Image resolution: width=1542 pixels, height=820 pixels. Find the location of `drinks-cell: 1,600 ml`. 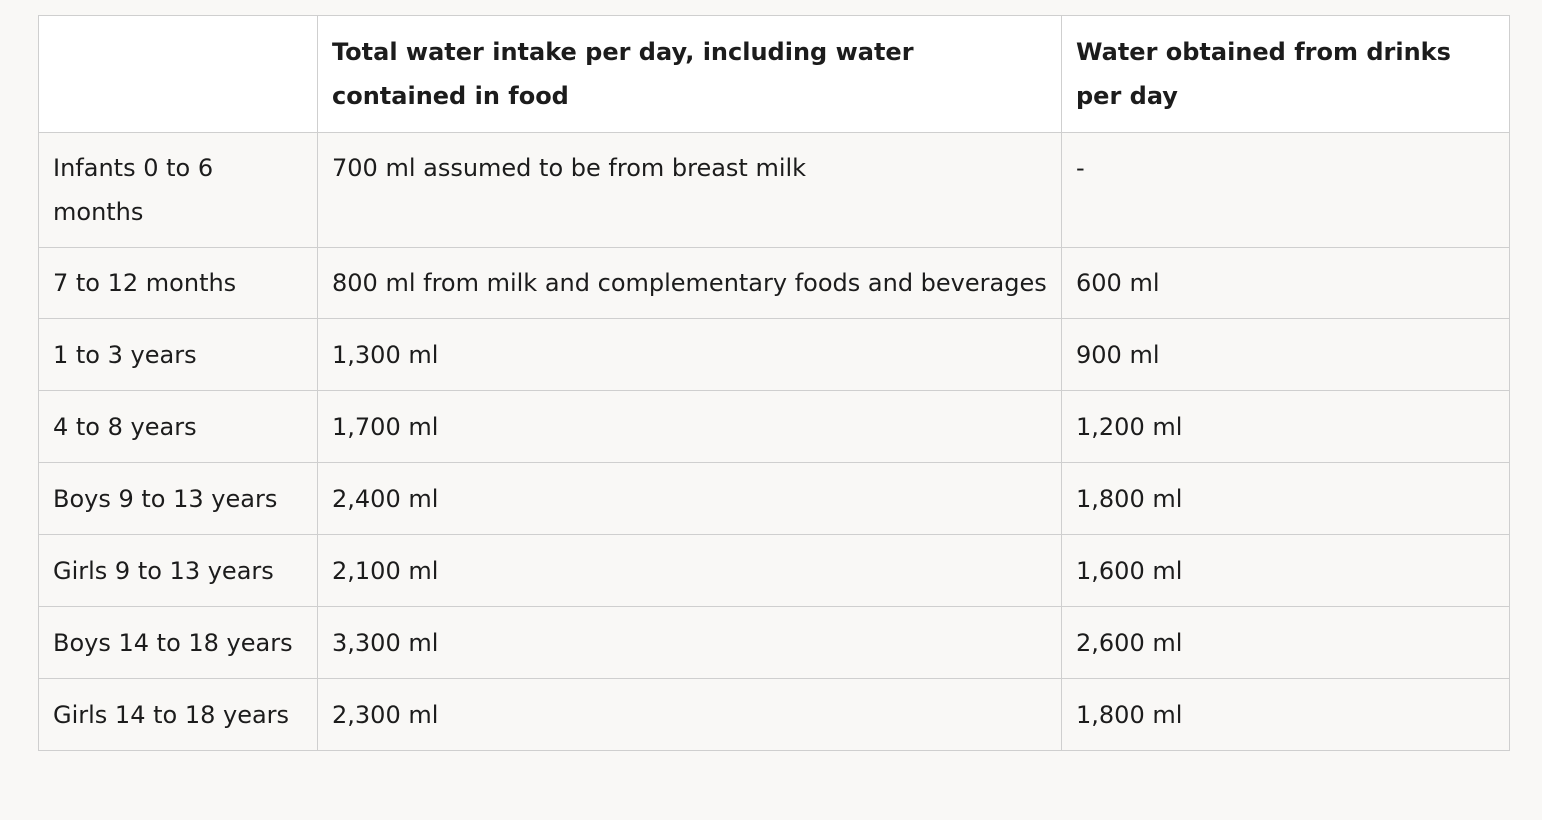

drinks-cell: 1,600 ml is located at coordinates (1285, 570).